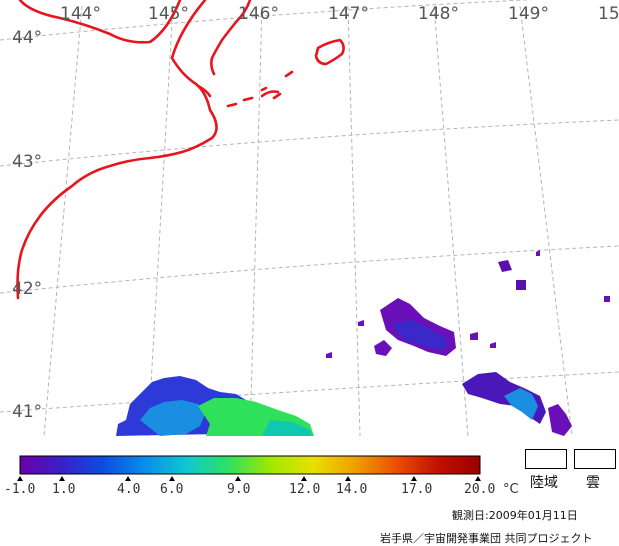  Describe the element at coordinates (254, 99) in the screenshot. I see `habomai-islets` at that location.